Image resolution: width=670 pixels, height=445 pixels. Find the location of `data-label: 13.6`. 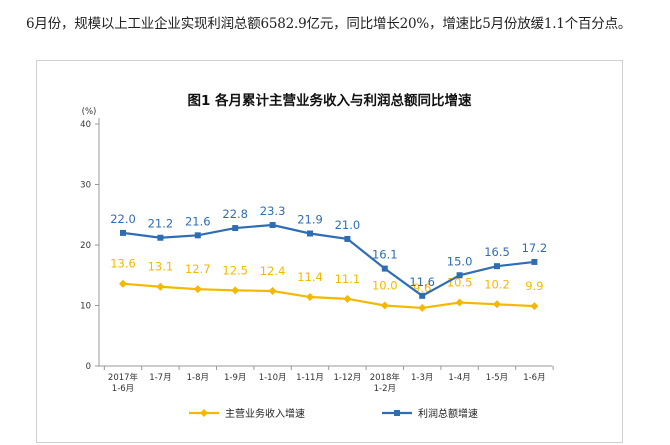

data-label: 13.6 is located at coordinates (123, 264).